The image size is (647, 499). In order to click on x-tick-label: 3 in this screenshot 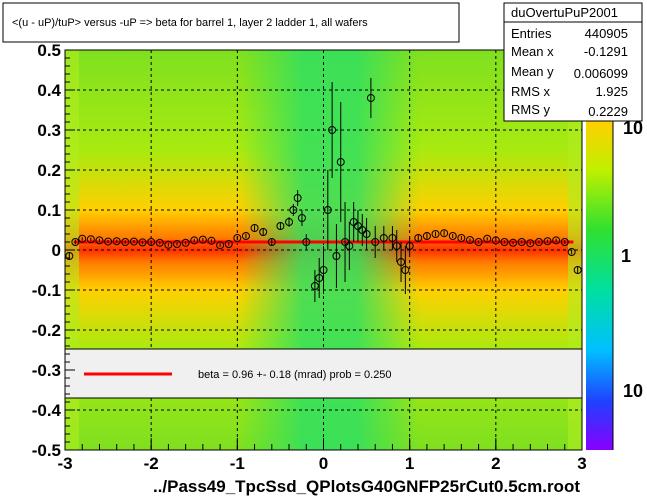, I will do `click(581, 463)`.